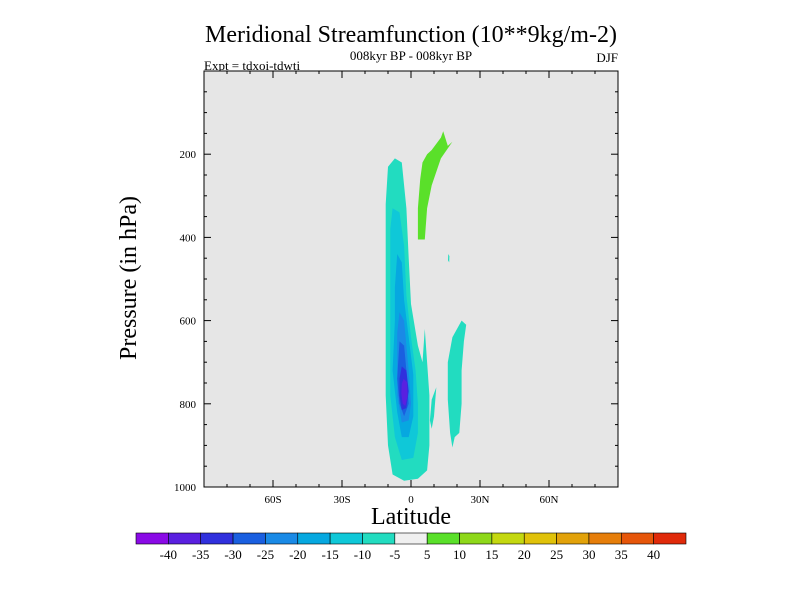 This screenshot has height=600, width=800. I want to click on chart-title: Meridional Streamfunction (10**9kg/m-2), so click(411, 35).